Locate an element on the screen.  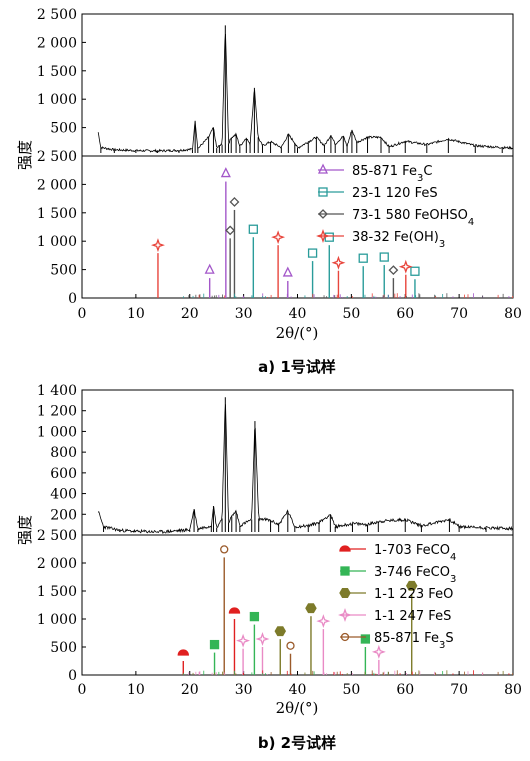
panel-a-x-axis-label: 2θ/(°) is located at coordinates (297, 333).